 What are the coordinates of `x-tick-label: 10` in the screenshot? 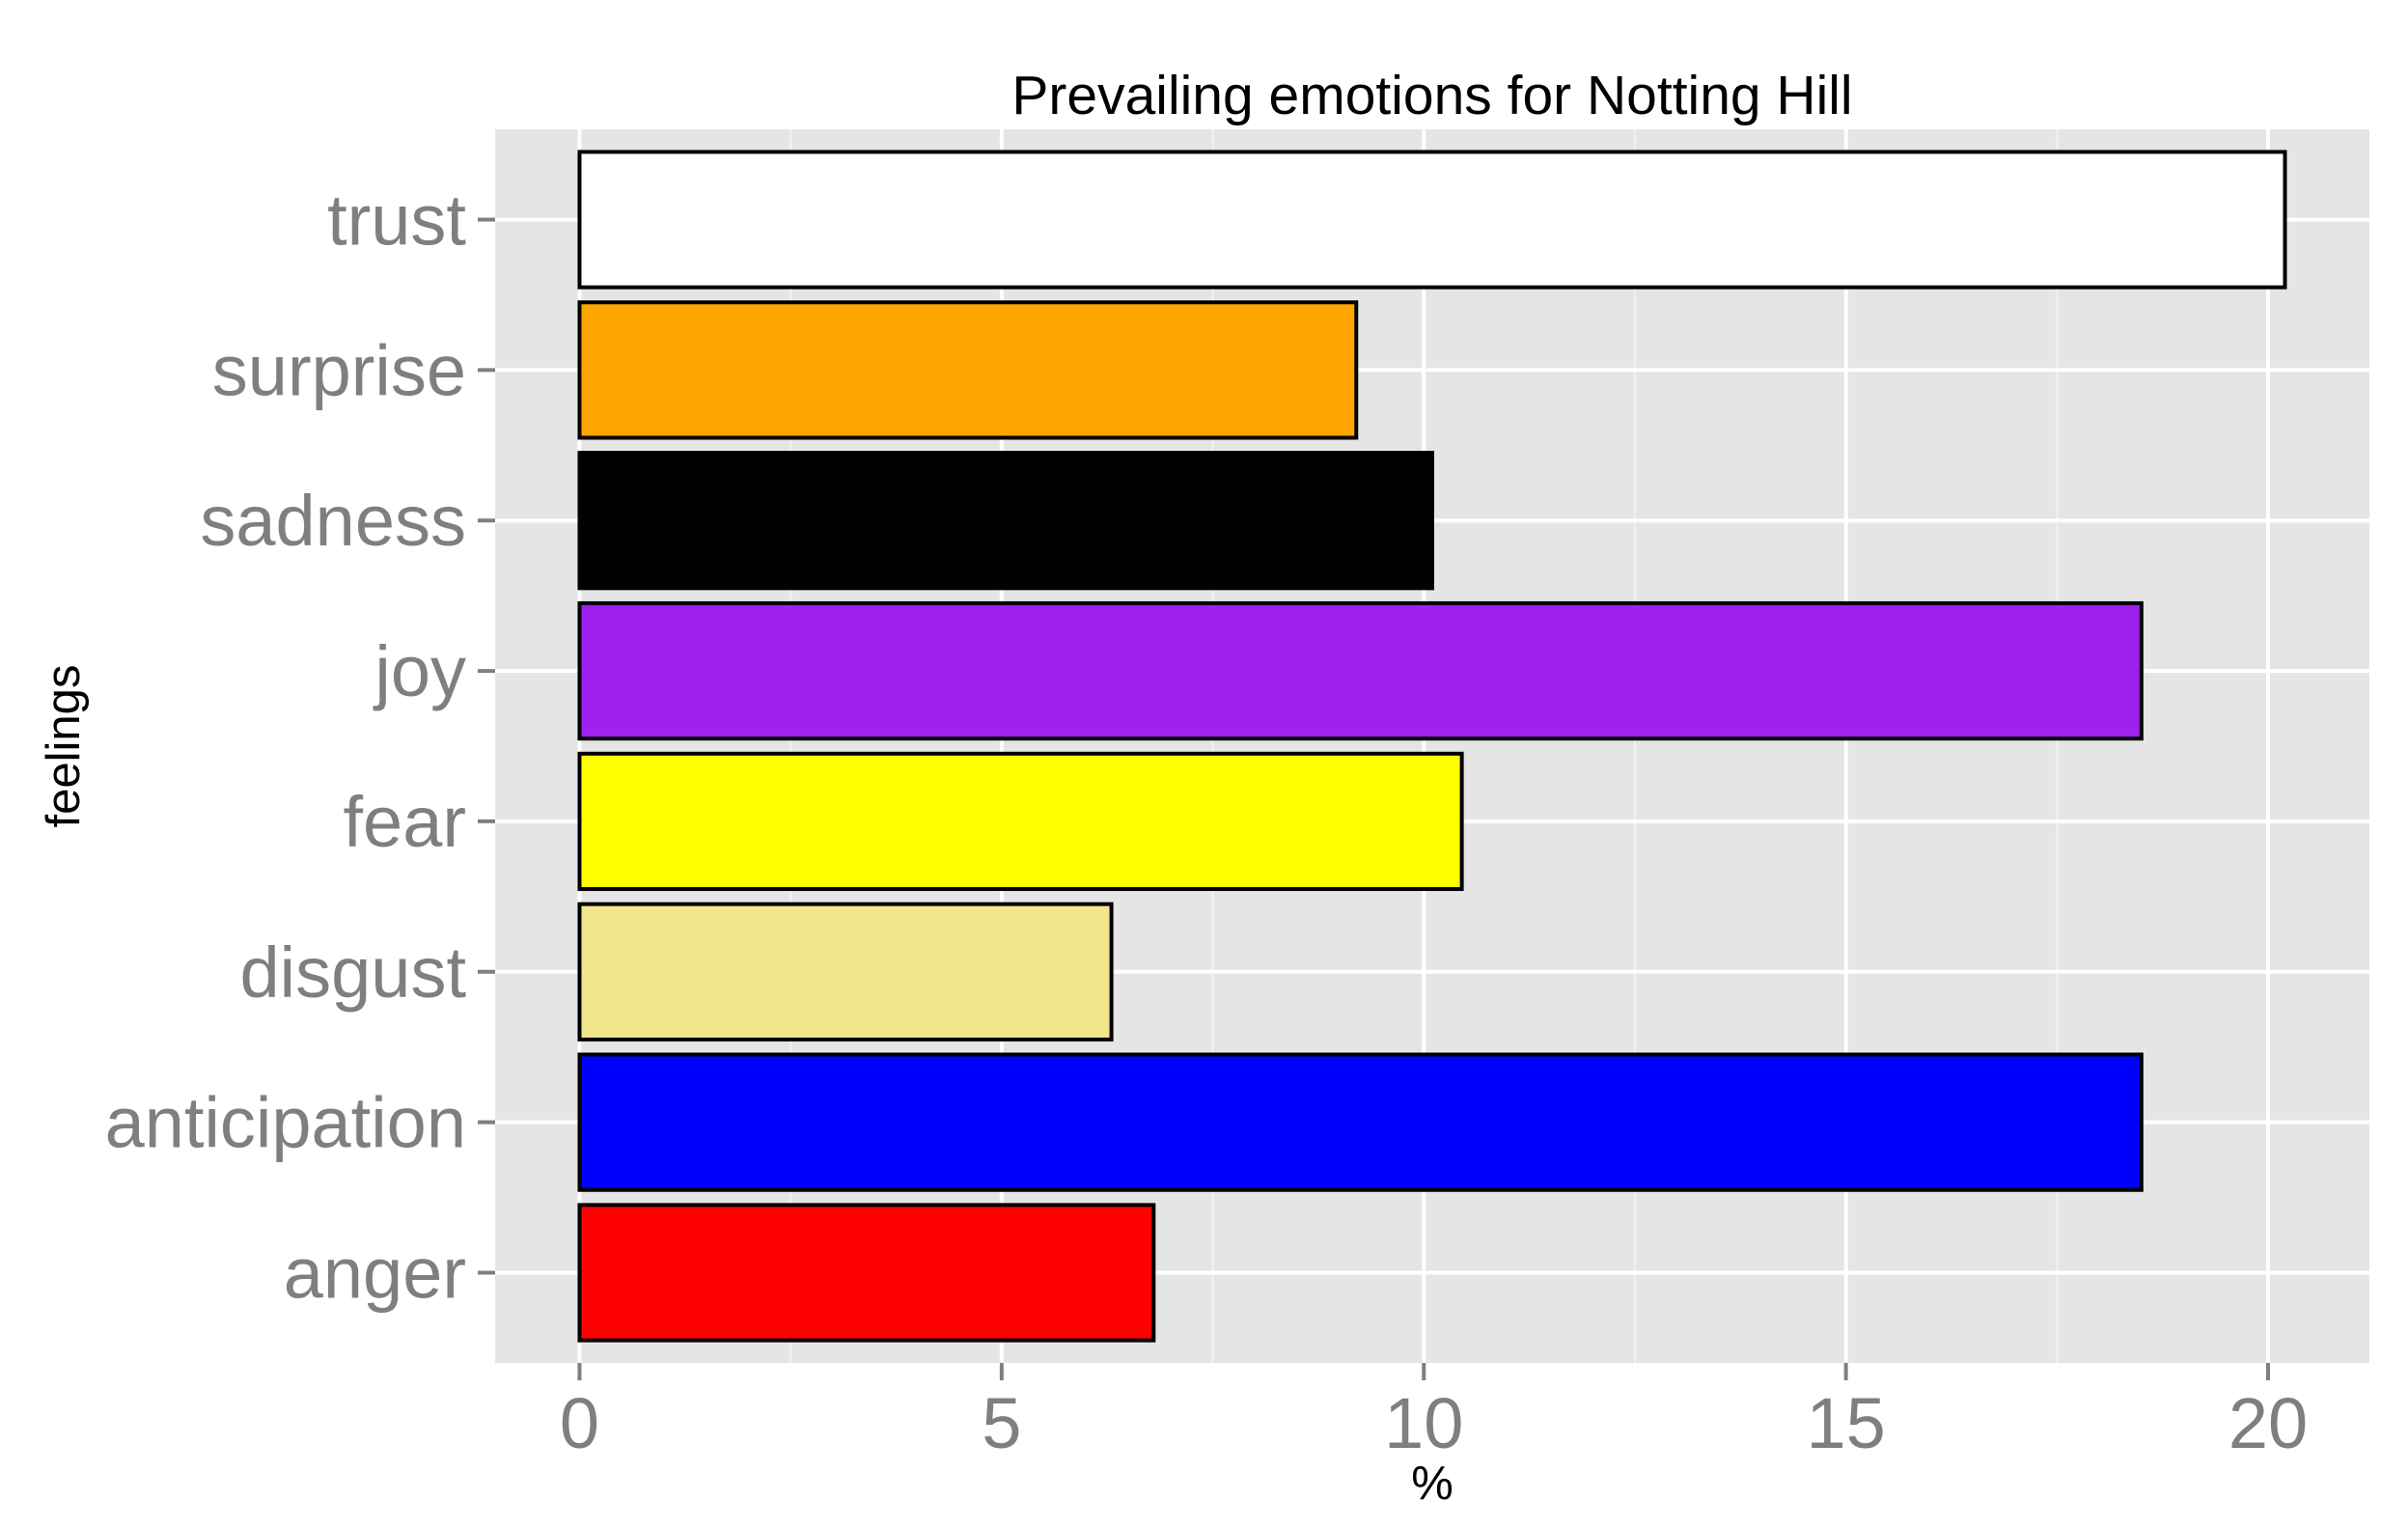 It's located at (1424, 1423).